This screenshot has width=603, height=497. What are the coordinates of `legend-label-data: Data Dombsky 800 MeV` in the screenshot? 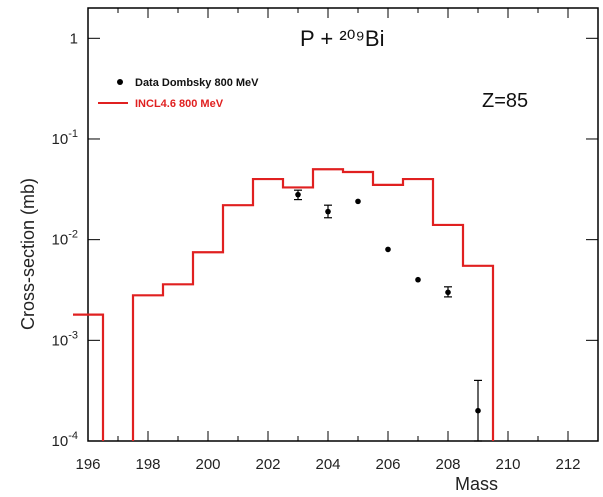 It's located at (197, 83).